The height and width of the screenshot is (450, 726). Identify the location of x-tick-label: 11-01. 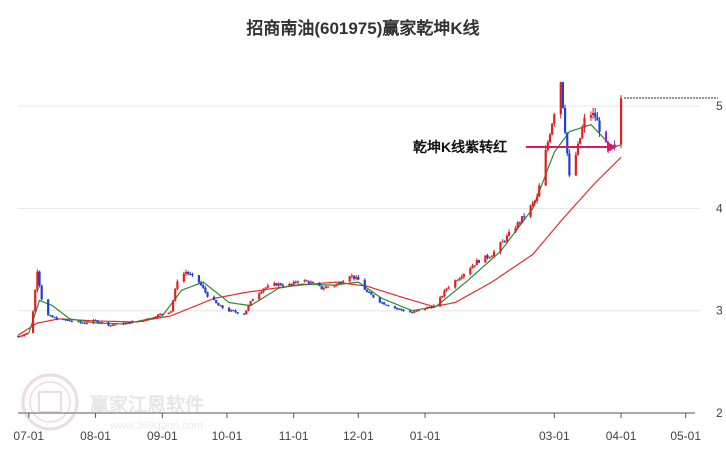
(294, 436).